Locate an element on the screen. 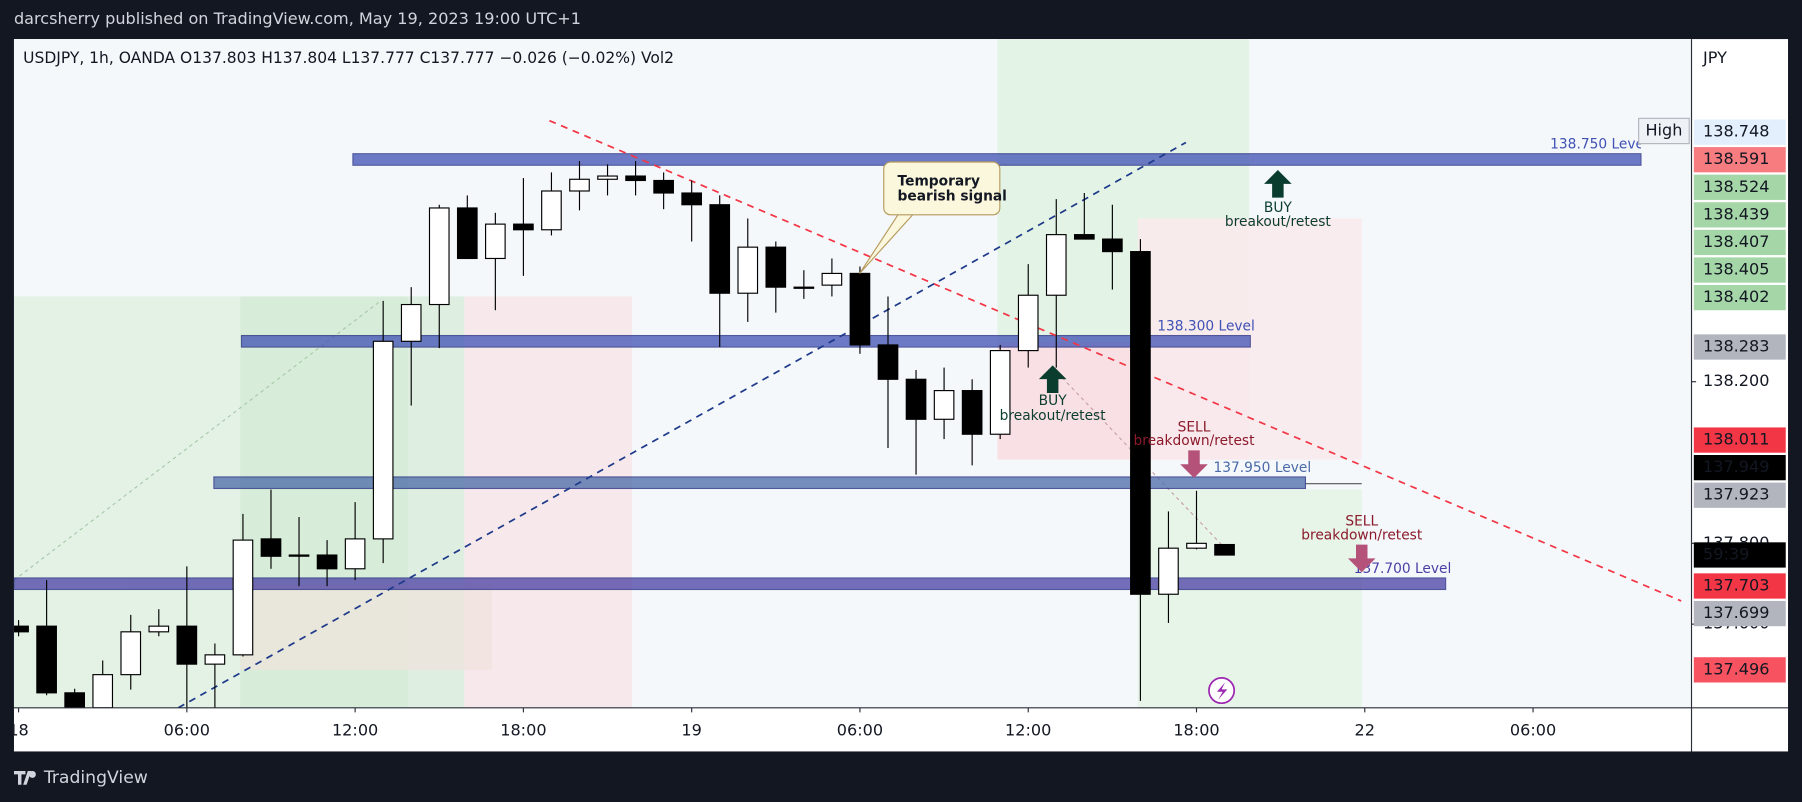 This screenshot has width=1802, height=802. buy-arrow is located at coordinates (1052, 379).